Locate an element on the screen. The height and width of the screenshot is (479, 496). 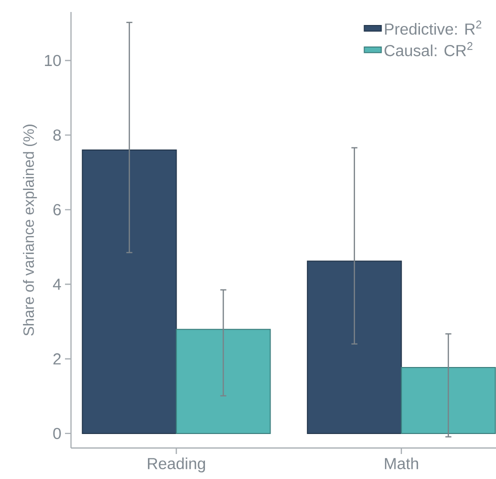
x-tick-label: Math is located at coordinates (401, 464).